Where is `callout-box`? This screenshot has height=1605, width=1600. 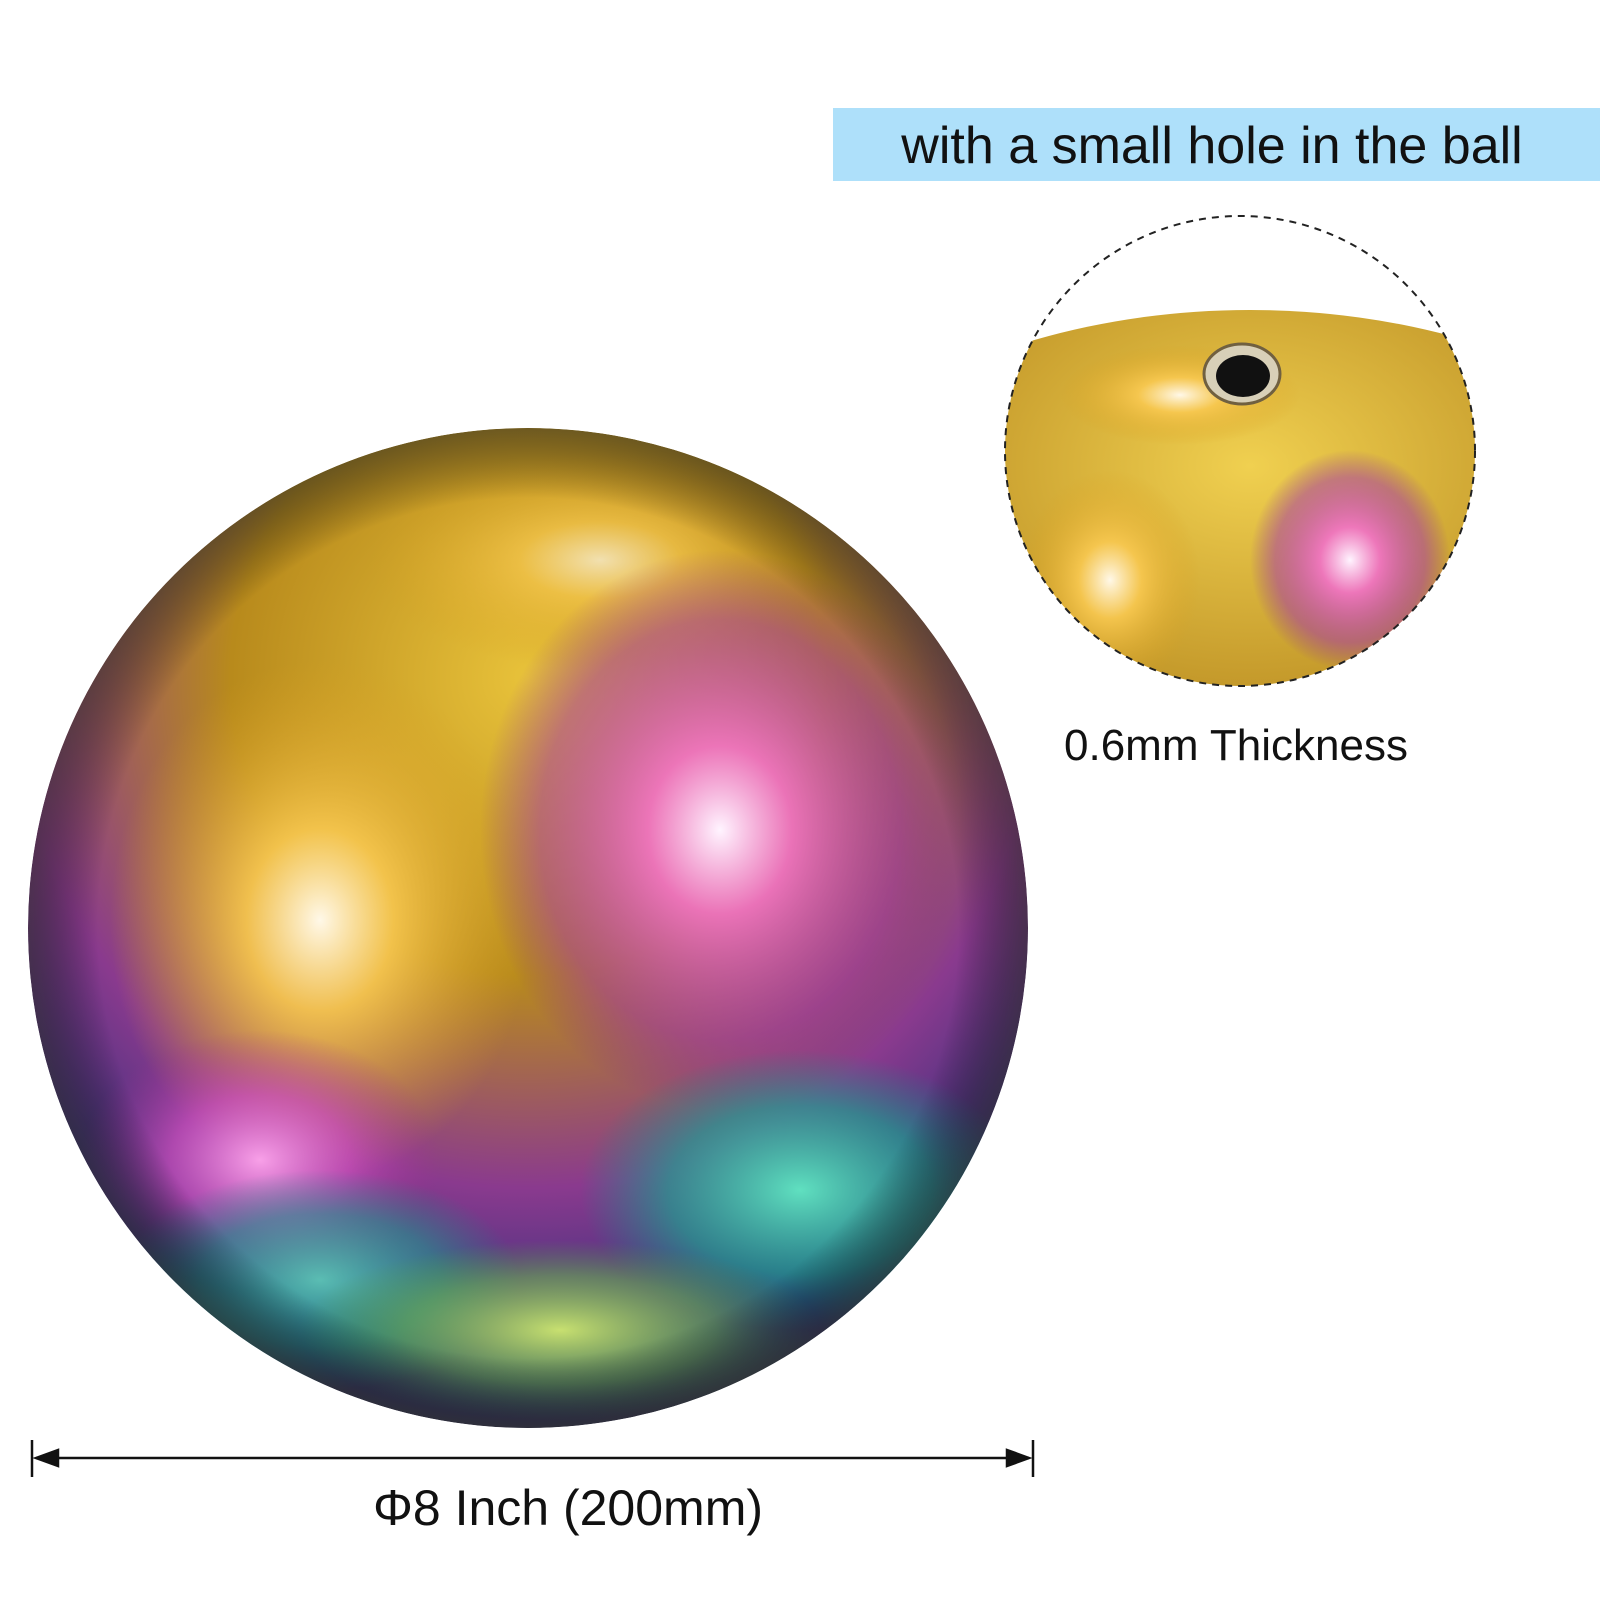
callout-box is located at coordinates (1216, 144).